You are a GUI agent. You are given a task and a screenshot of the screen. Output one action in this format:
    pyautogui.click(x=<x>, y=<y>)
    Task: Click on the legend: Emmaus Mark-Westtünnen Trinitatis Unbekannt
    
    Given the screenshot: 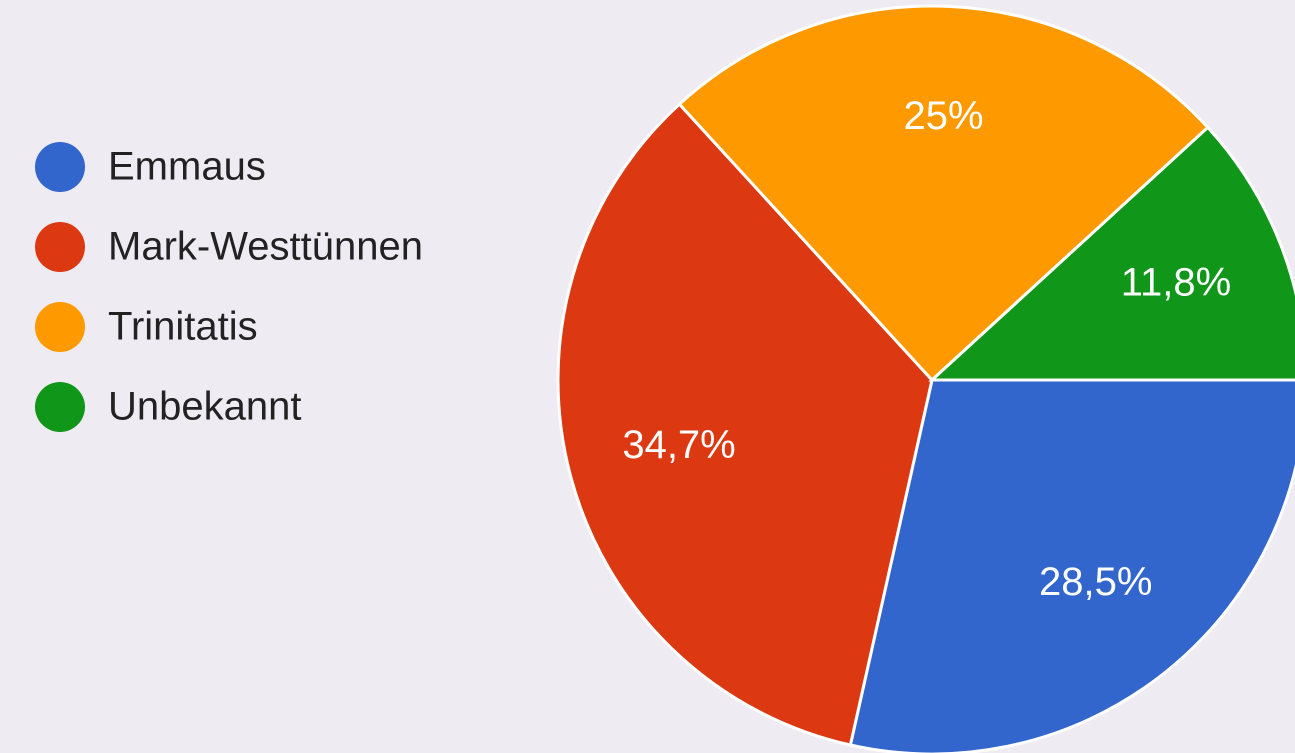 What is the action you would take?
    pyautogui.click(x=229, y=287)
    